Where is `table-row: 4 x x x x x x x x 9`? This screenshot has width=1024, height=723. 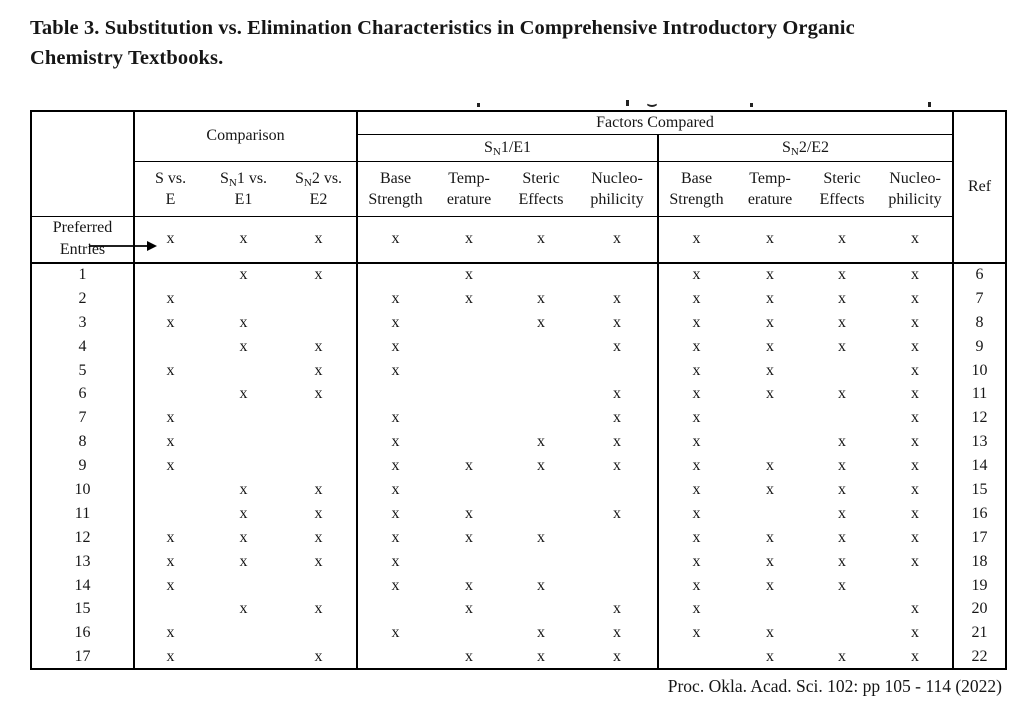 table-row: 4 x x x x x x x x 9 is located at coordinates (519, 346).